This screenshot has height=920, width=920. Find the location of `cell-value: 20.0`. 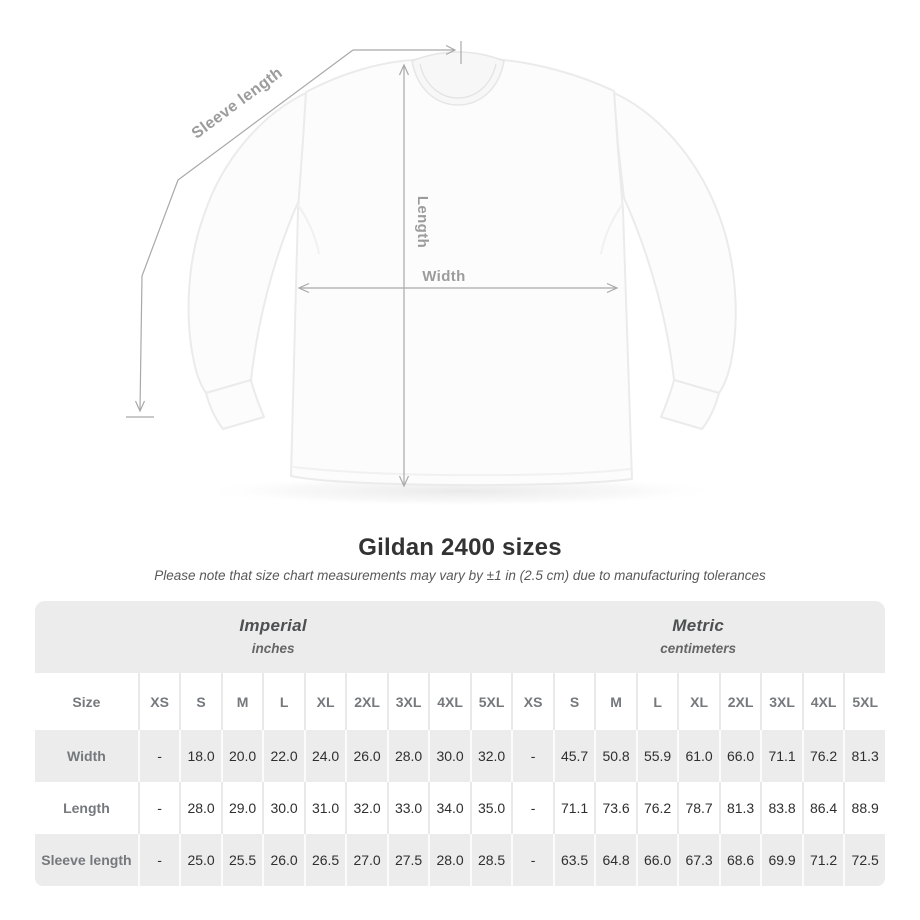

cell-value: 20.0 is located at coordinates (241, 756).